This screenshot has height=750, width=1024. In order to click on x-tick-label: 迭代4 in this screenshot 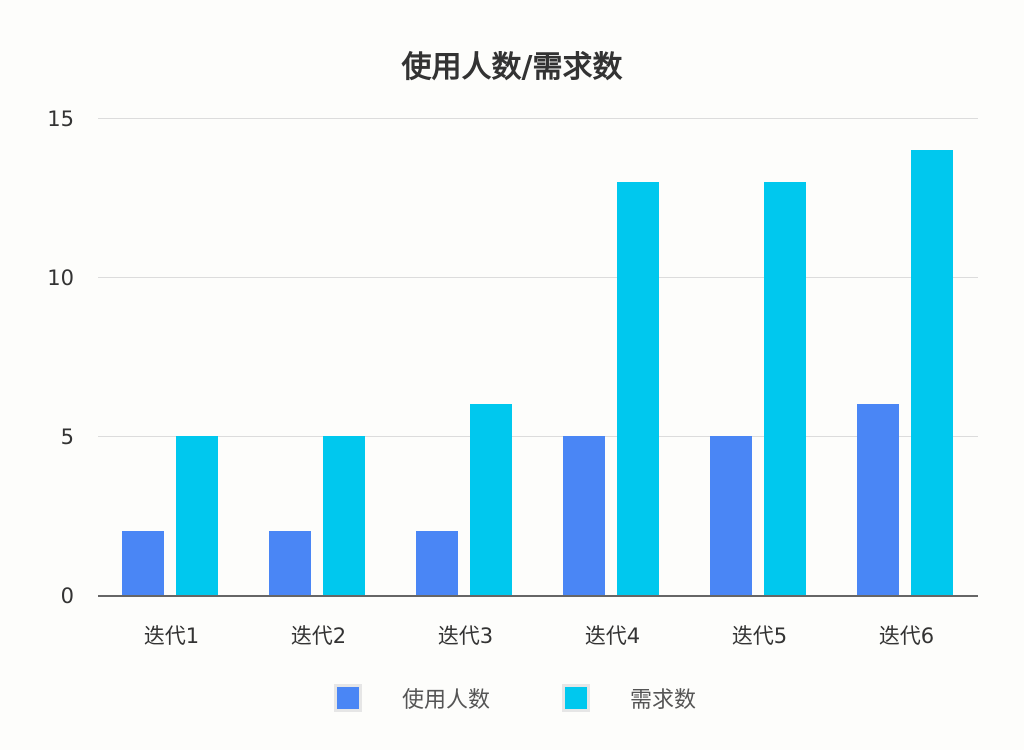, I will do `click(612, 636)`.